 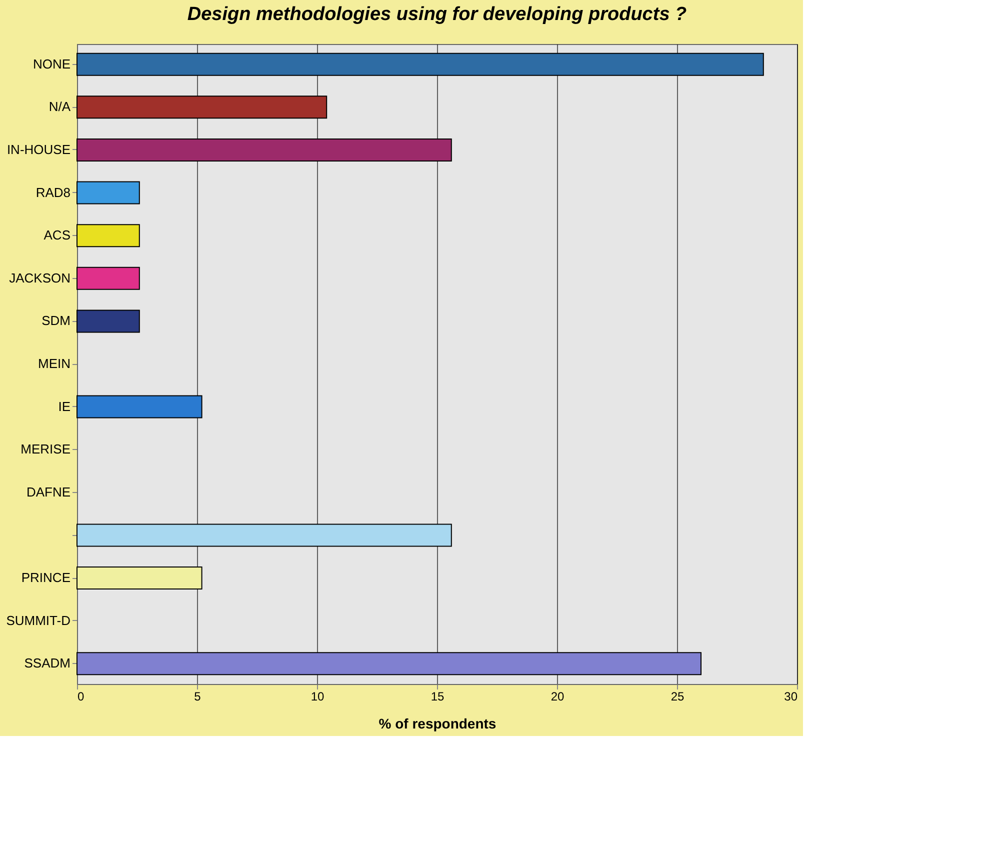 I want to click on y-tick-label: IN-HOUSE, so click(x=38, y=149).